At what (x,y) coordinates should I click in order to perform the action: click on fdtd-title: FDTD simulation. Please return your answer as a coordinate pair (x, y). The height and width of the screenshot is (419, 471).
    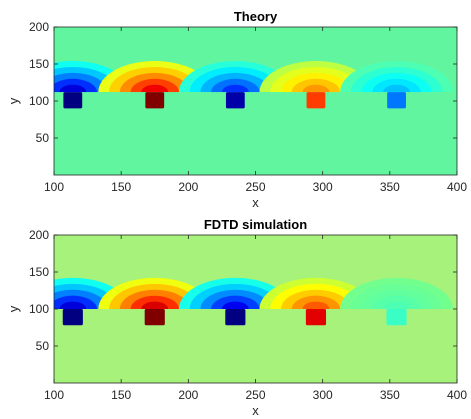
    Looking at the image, I should click on (255, 224).